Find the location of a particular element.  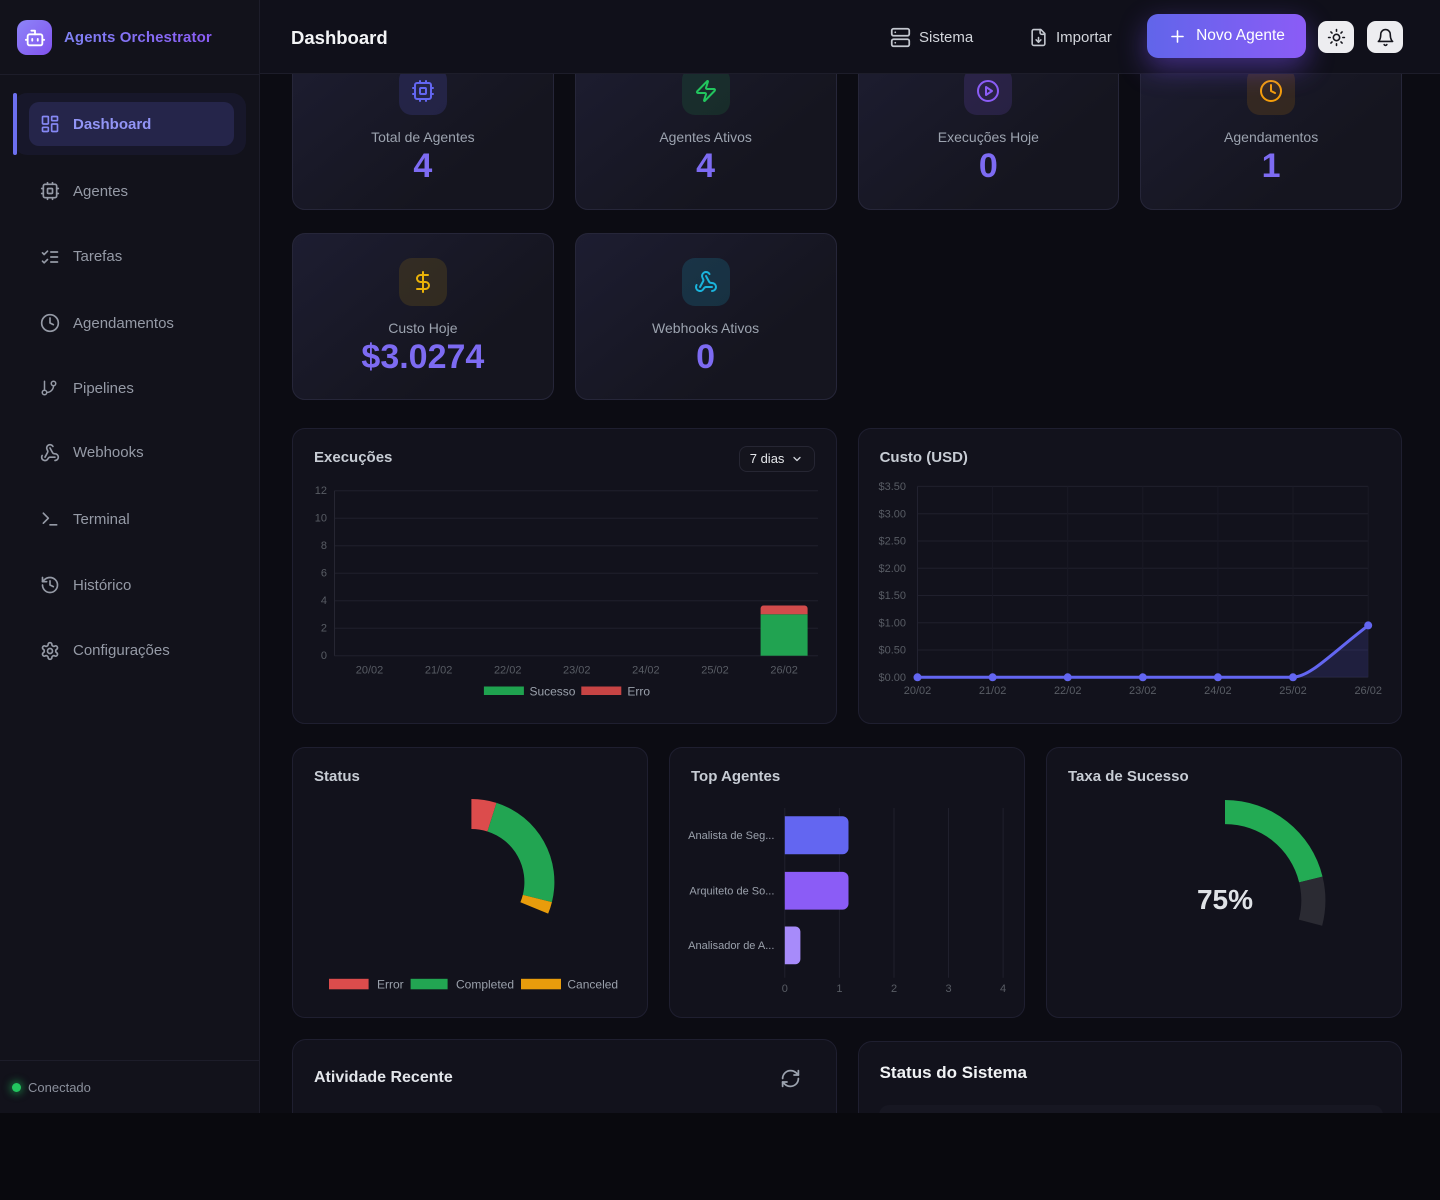

svg-text: 8 is located at coordinates (324, 546).